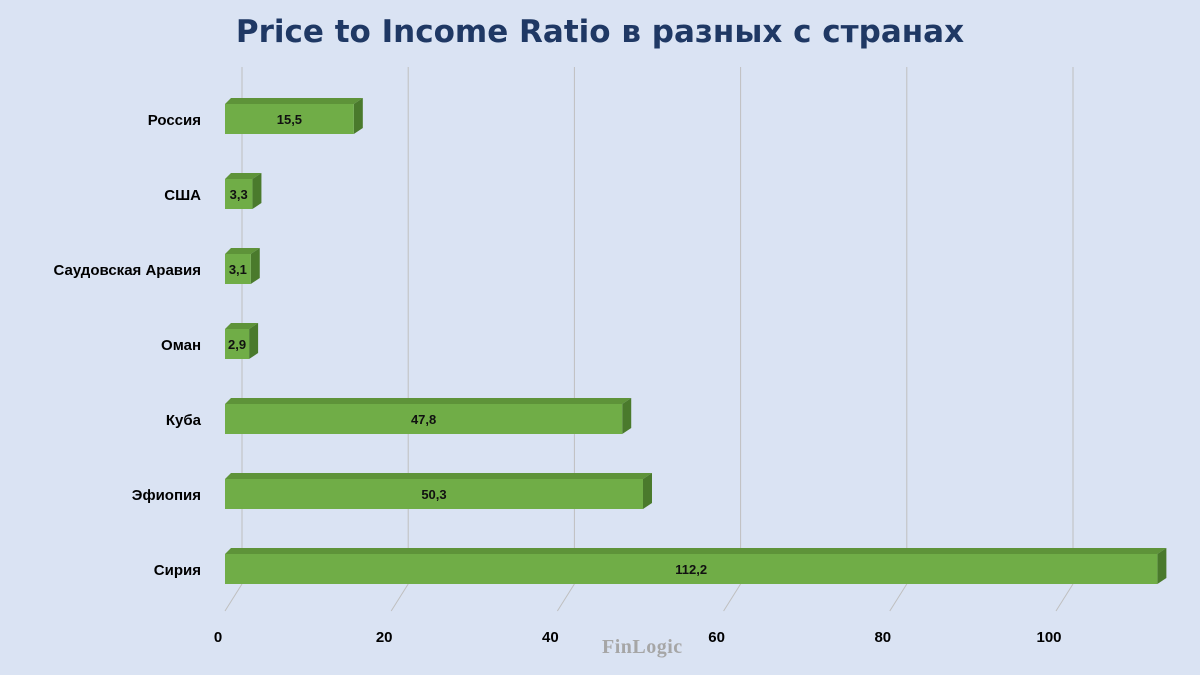  Describe the element at coordinates (882, 637) in the screenshot. I see `x-tick-label-4: 80` at that location.